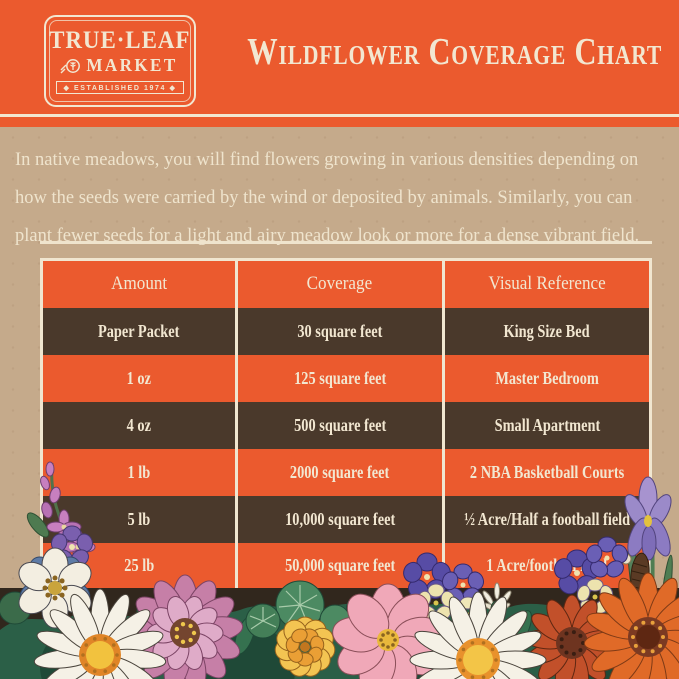 The image size is (679, 679). Describe the element at coordinates (339, 519) in the screenshot. I see `table-cell: 10,000 square feet` at that location.